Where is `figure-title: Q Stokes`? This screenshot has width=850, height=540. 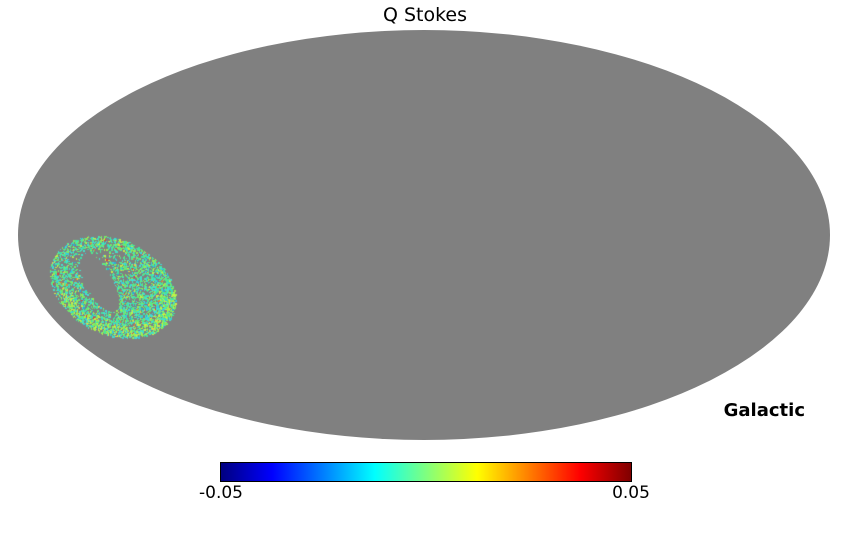 figure-title: Q Stokes is located at coordinates (425, 15).